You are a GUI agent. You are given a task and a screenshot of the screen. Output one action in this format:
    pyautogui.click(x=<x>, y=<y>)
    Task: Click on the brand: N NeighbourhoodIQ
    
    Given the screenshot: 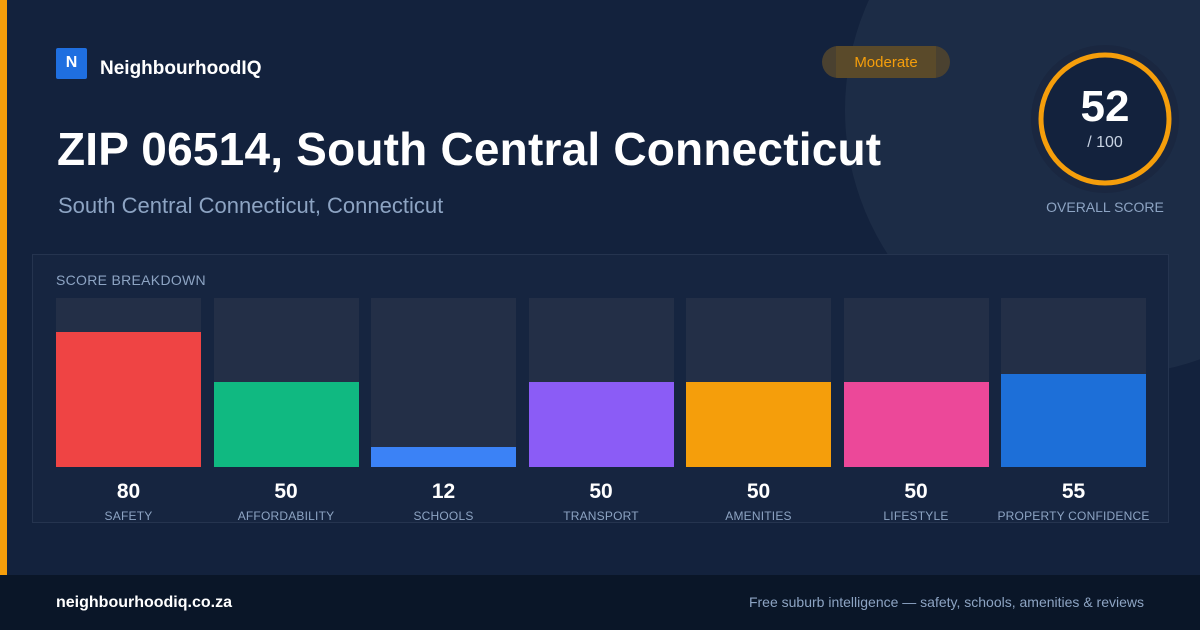 What is the action you would take?
    pyautogui.click(x=158, y=63)
    